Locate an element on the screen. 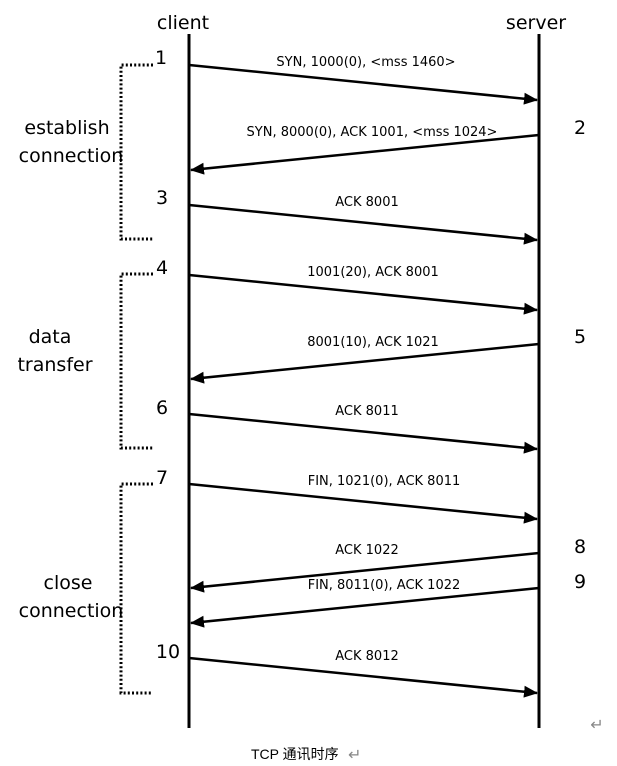  message-label: ACK 8001 is located at coordinates (366, 202).